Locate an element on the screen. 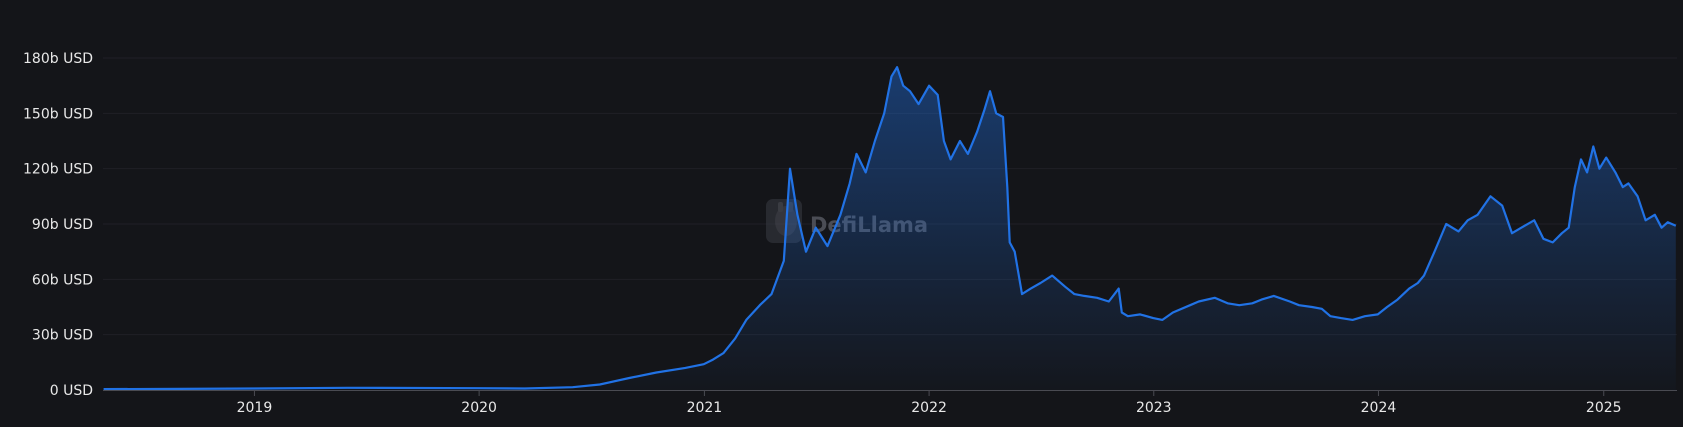  x-axis: 2019 2020 2021 2022 2023 2024 2025 is located at coordinates (890, 403).